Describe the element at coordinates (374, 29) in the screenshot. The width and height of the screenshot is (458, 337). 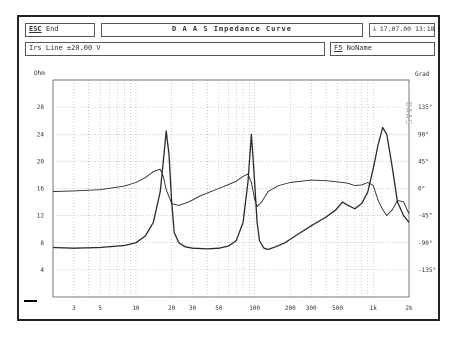
I see `cursor-bar-icon: ⫰` at that location.